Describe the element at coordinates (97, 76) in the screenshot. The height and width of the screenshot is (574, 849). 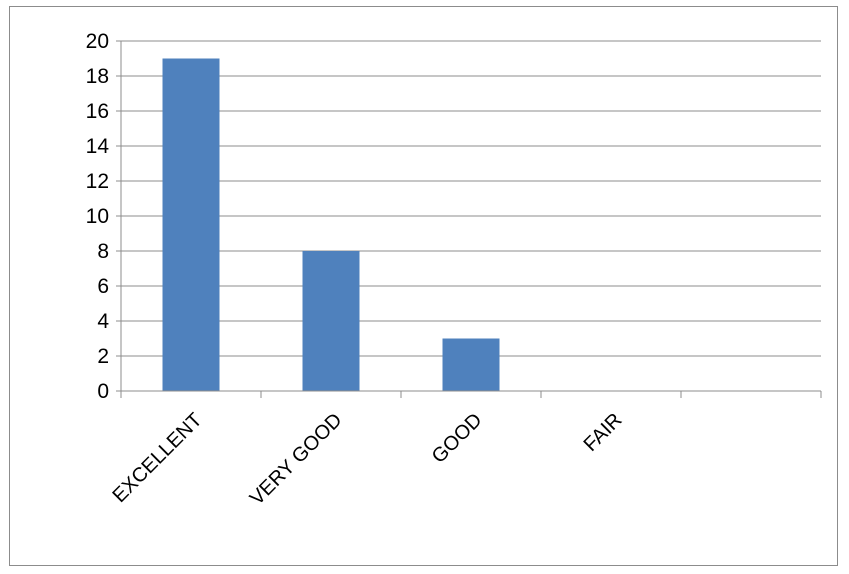
I see `y-tick-label: 18` at that location.